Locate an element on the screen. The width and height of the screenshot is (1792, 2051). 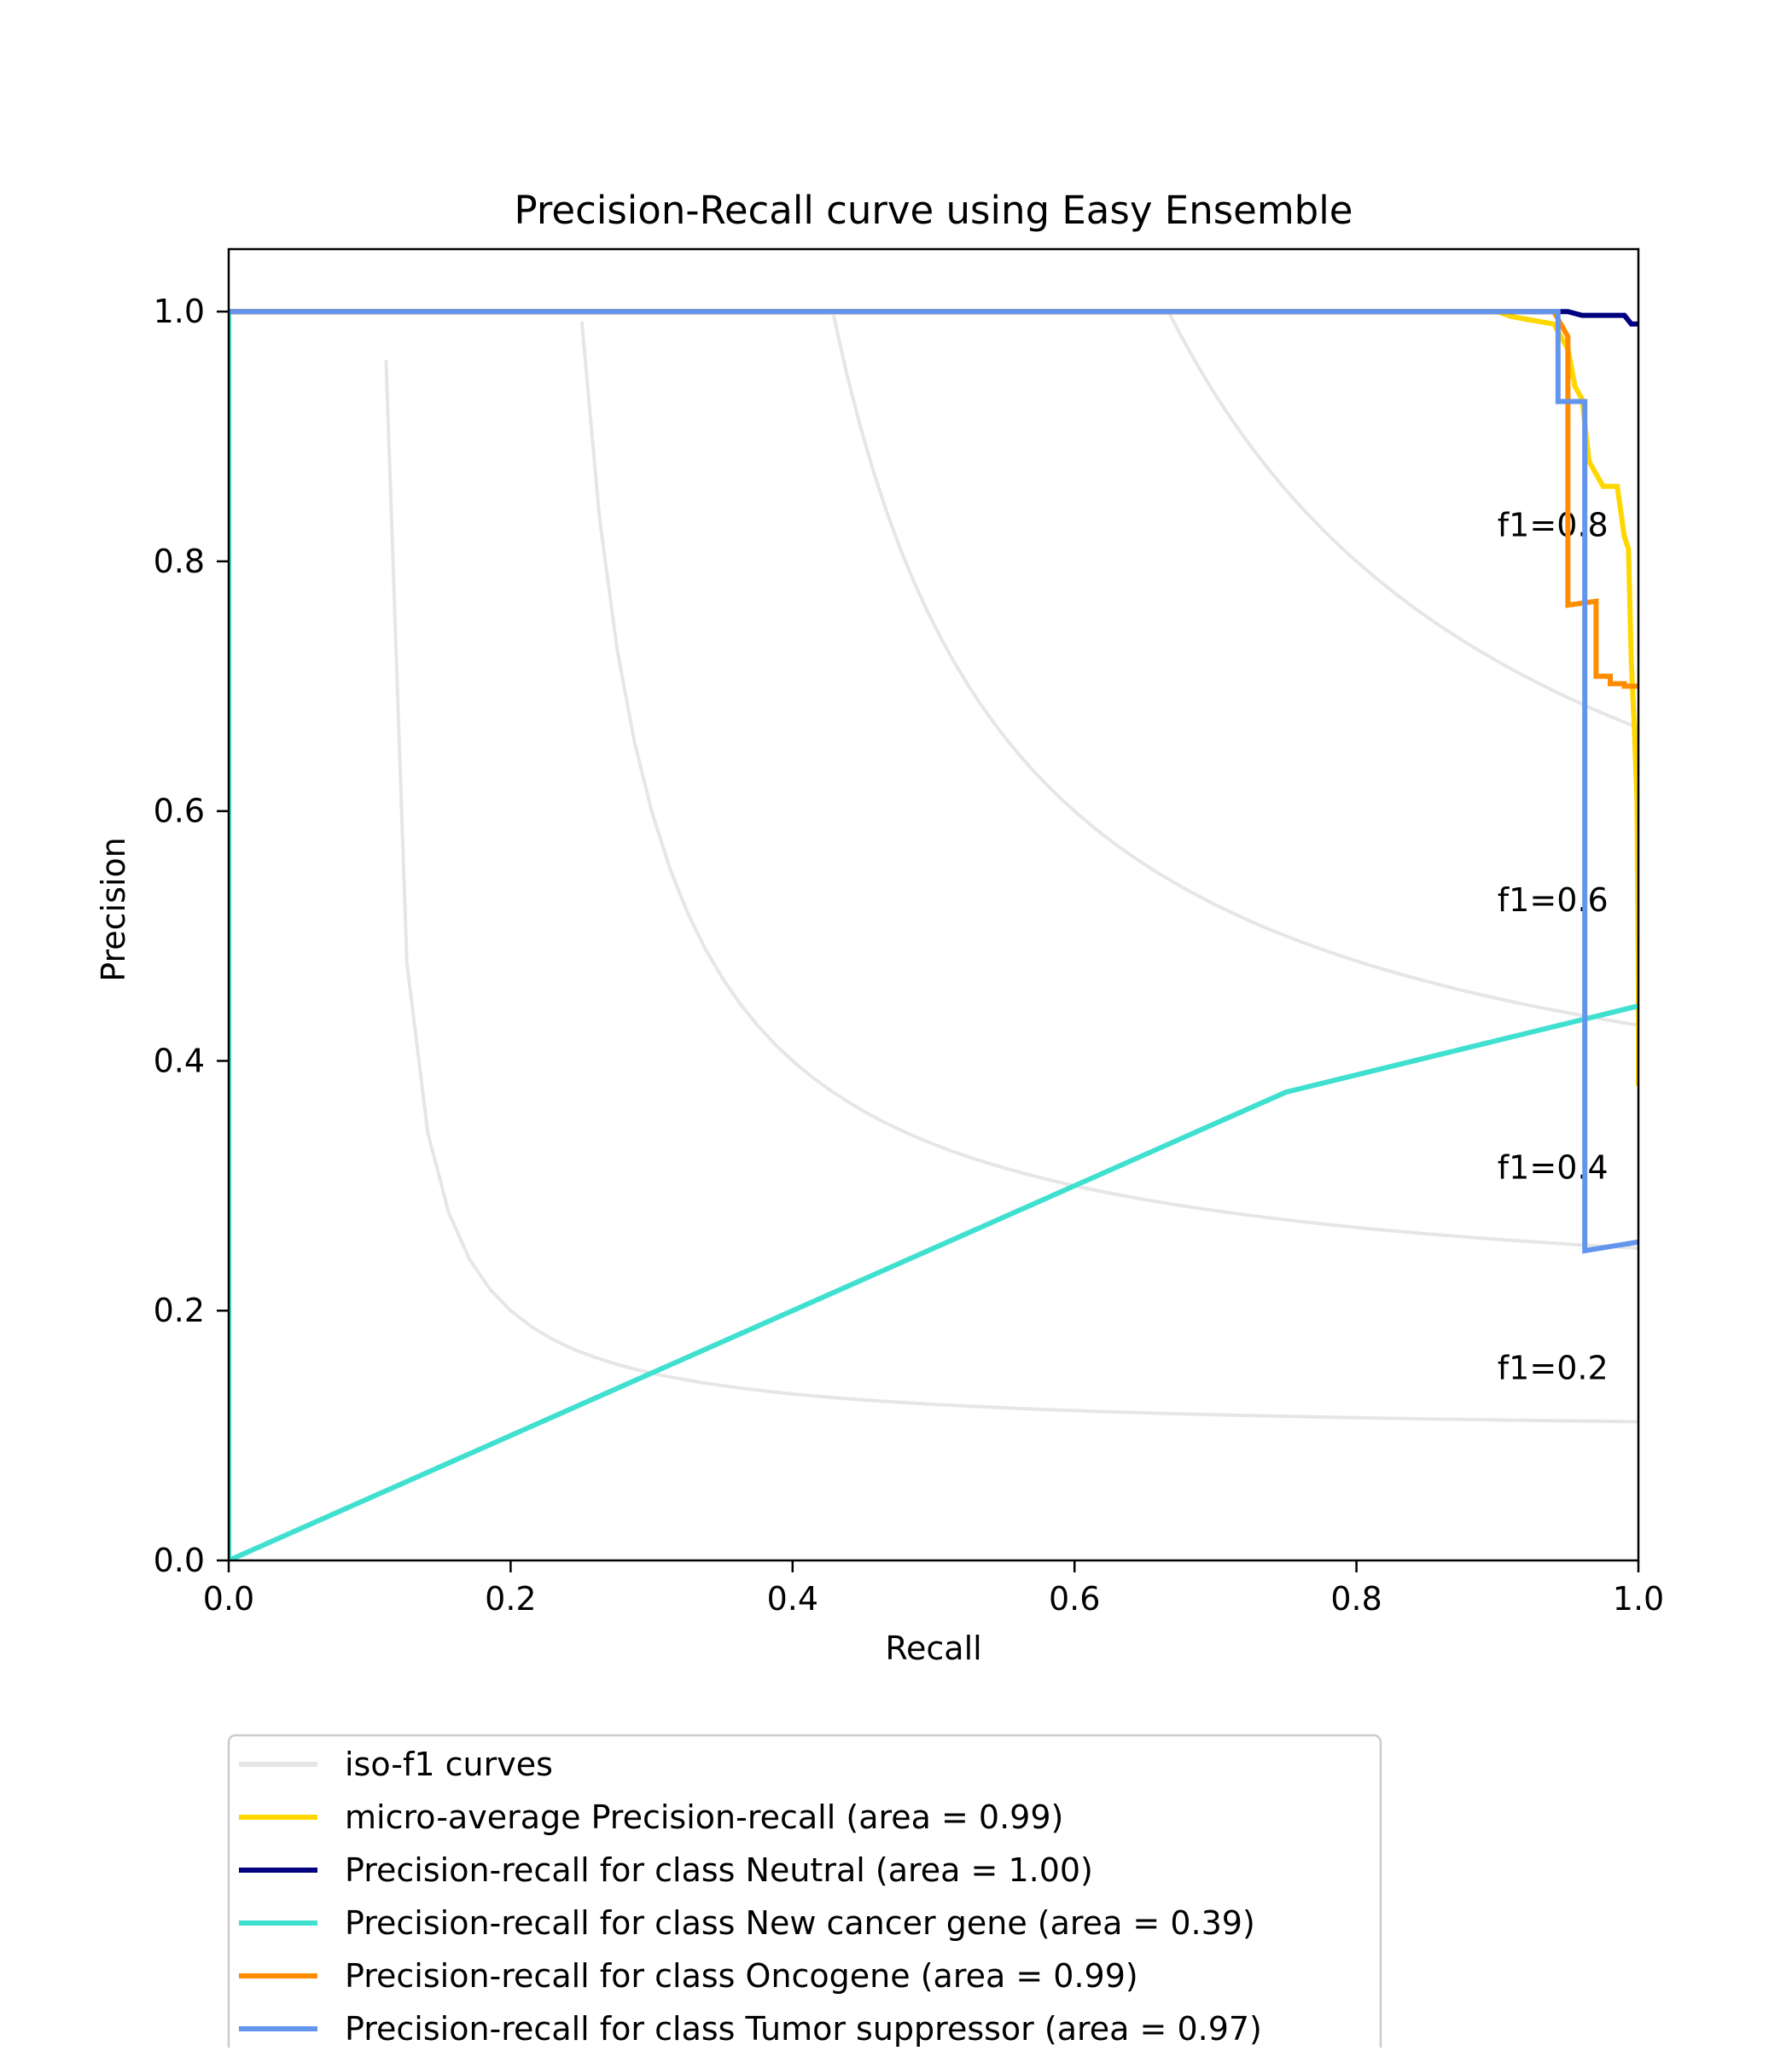
x-tick-label: 1.0 is located at coordinates (1638, 1599).